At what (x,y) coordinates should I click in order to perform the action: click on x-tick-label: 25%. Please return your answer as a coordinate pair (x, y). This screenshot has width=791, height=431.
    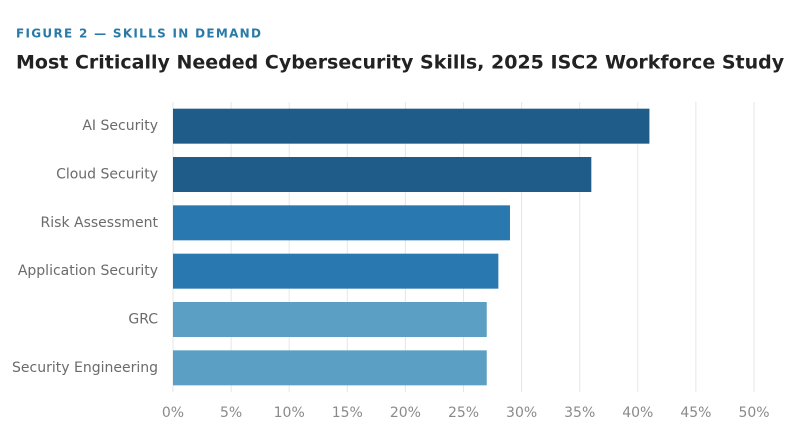
    Looking at the image, I should click on (463, 413).